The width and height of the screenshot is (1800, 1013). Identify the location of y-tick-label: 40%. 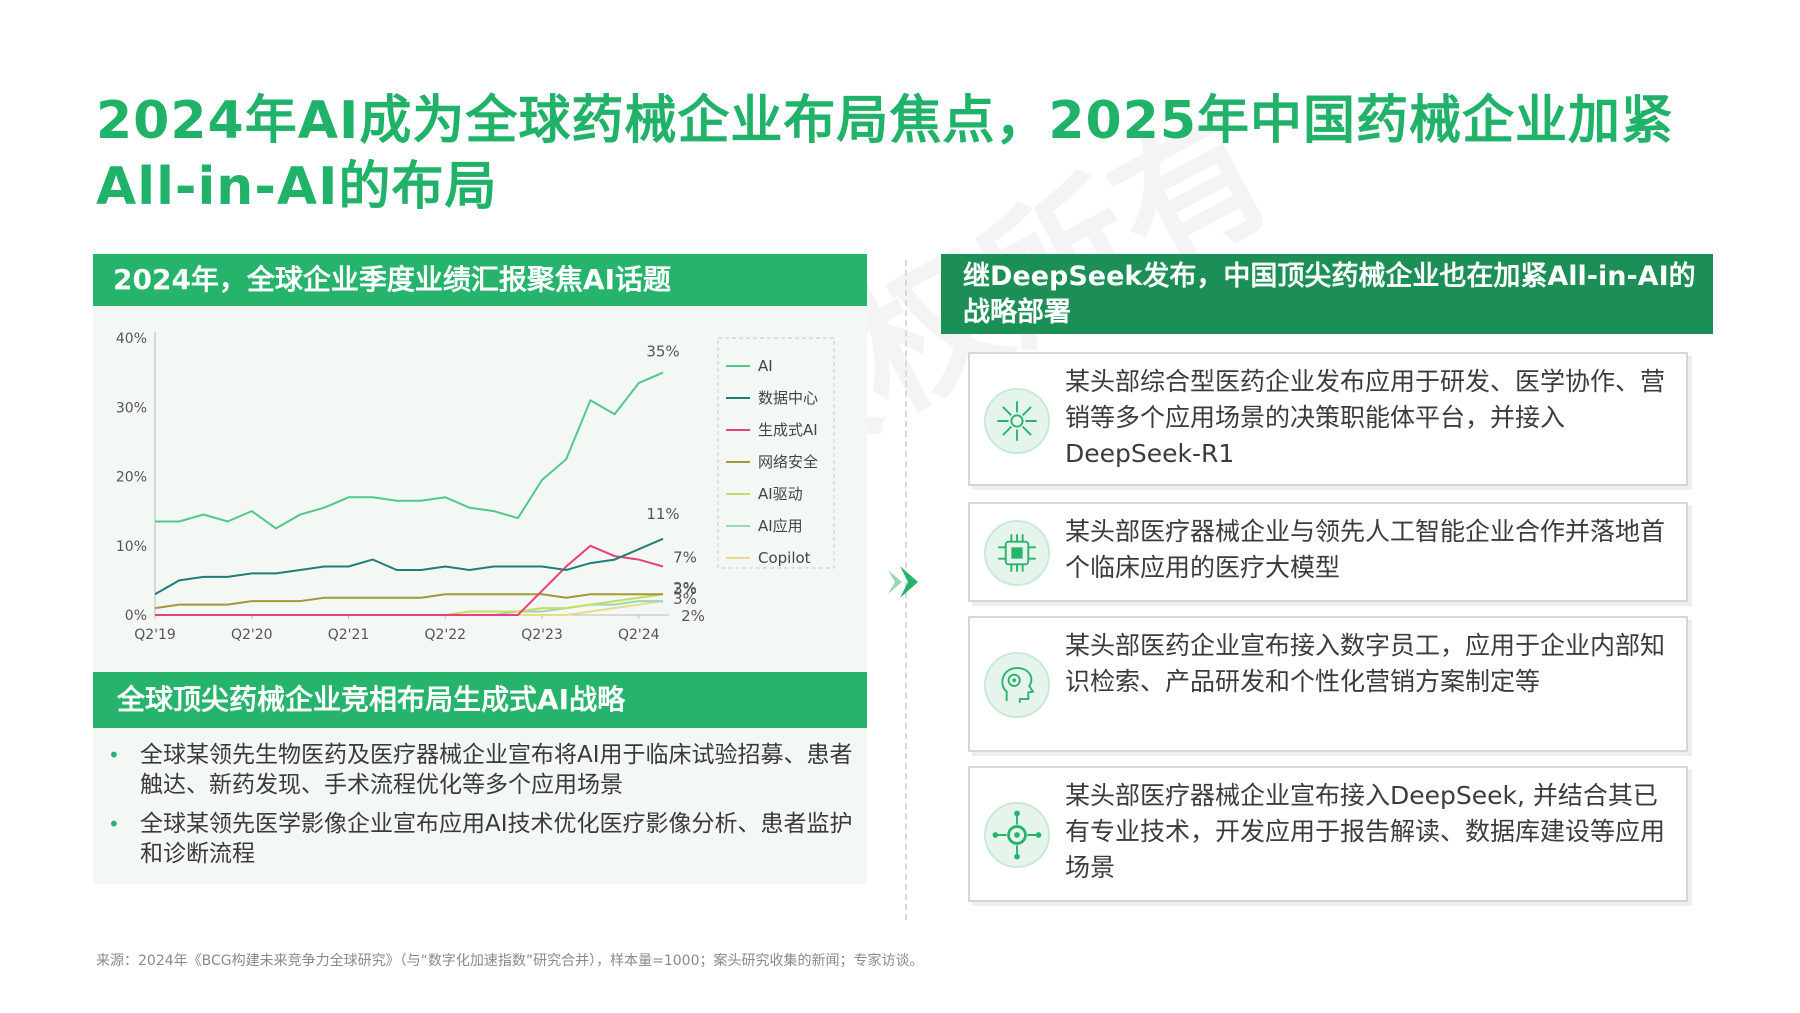
(131, 339).